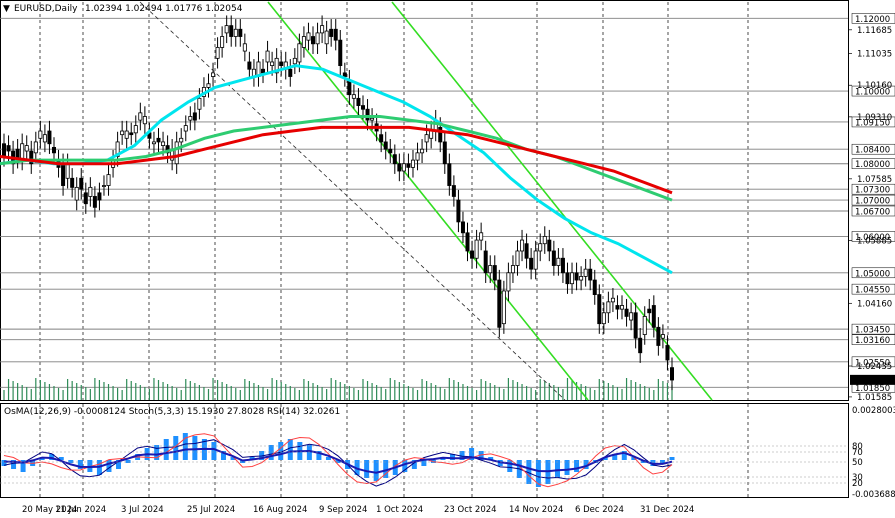 This screenshot has height=518, width=895. I want to click on key-level-label: 1.06700, so click(872, 212).